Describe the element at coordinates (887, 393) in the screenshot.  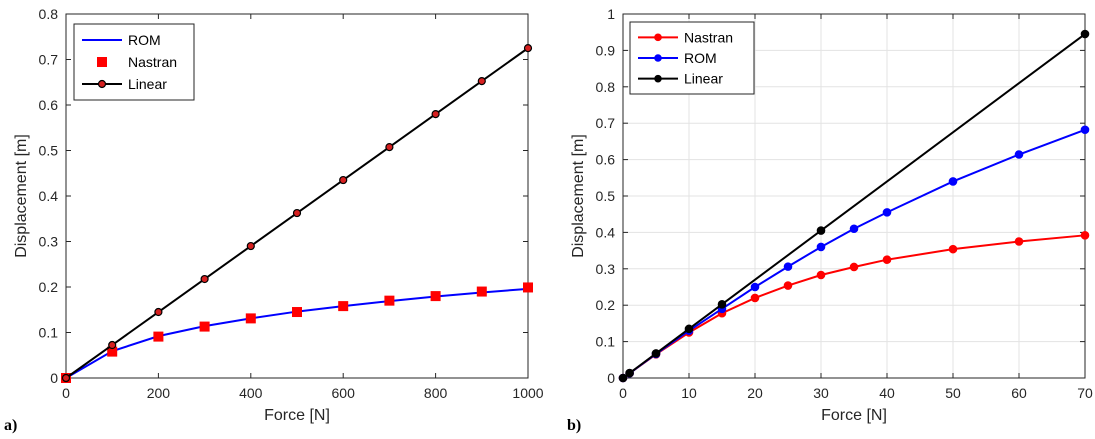
I see `x-tick-label: 40` at that location.